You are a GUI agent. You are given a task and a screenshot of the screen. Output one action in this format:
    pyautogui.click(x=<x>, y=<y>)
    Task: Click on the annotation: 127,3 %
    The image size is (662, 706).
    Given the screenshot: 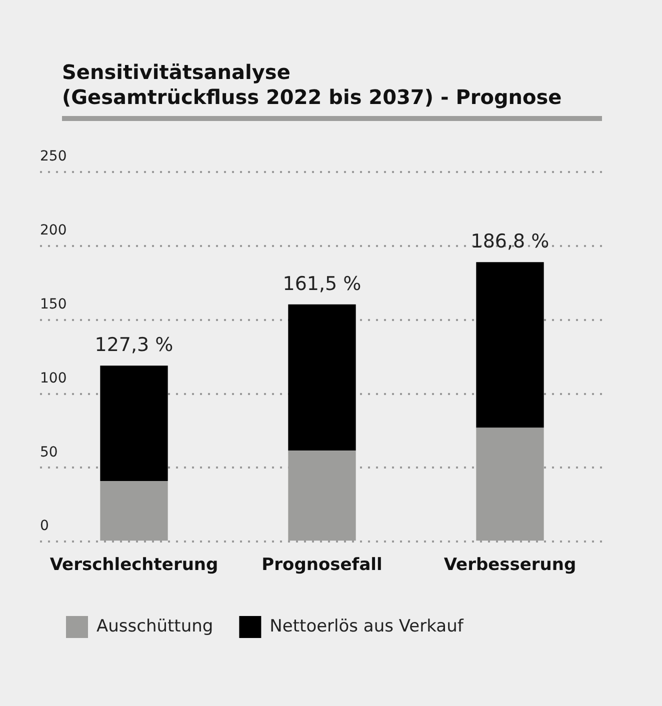 What is the action you would take?
    pyautogui.click(x=134, y=345)
    